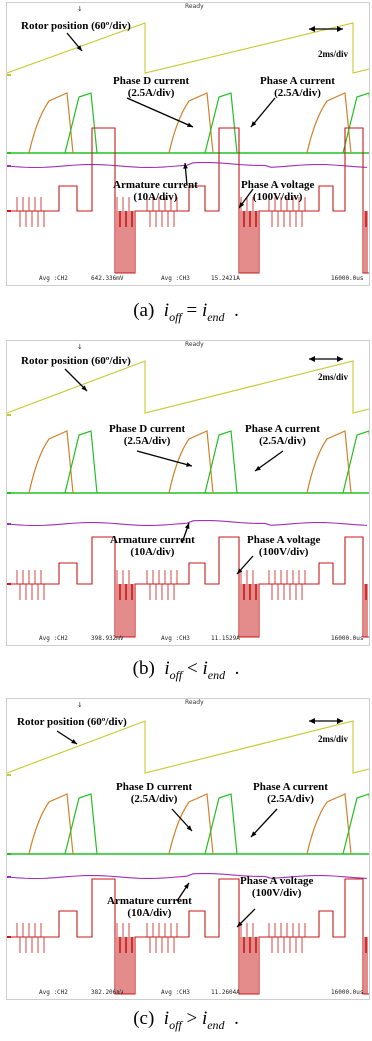 The width and height of the screenshot is (372, 1041). What do you see at coordinates (216, 316) in the screenshot?
I see `caption-sub2-a: end` at bounding box center [216, 316].